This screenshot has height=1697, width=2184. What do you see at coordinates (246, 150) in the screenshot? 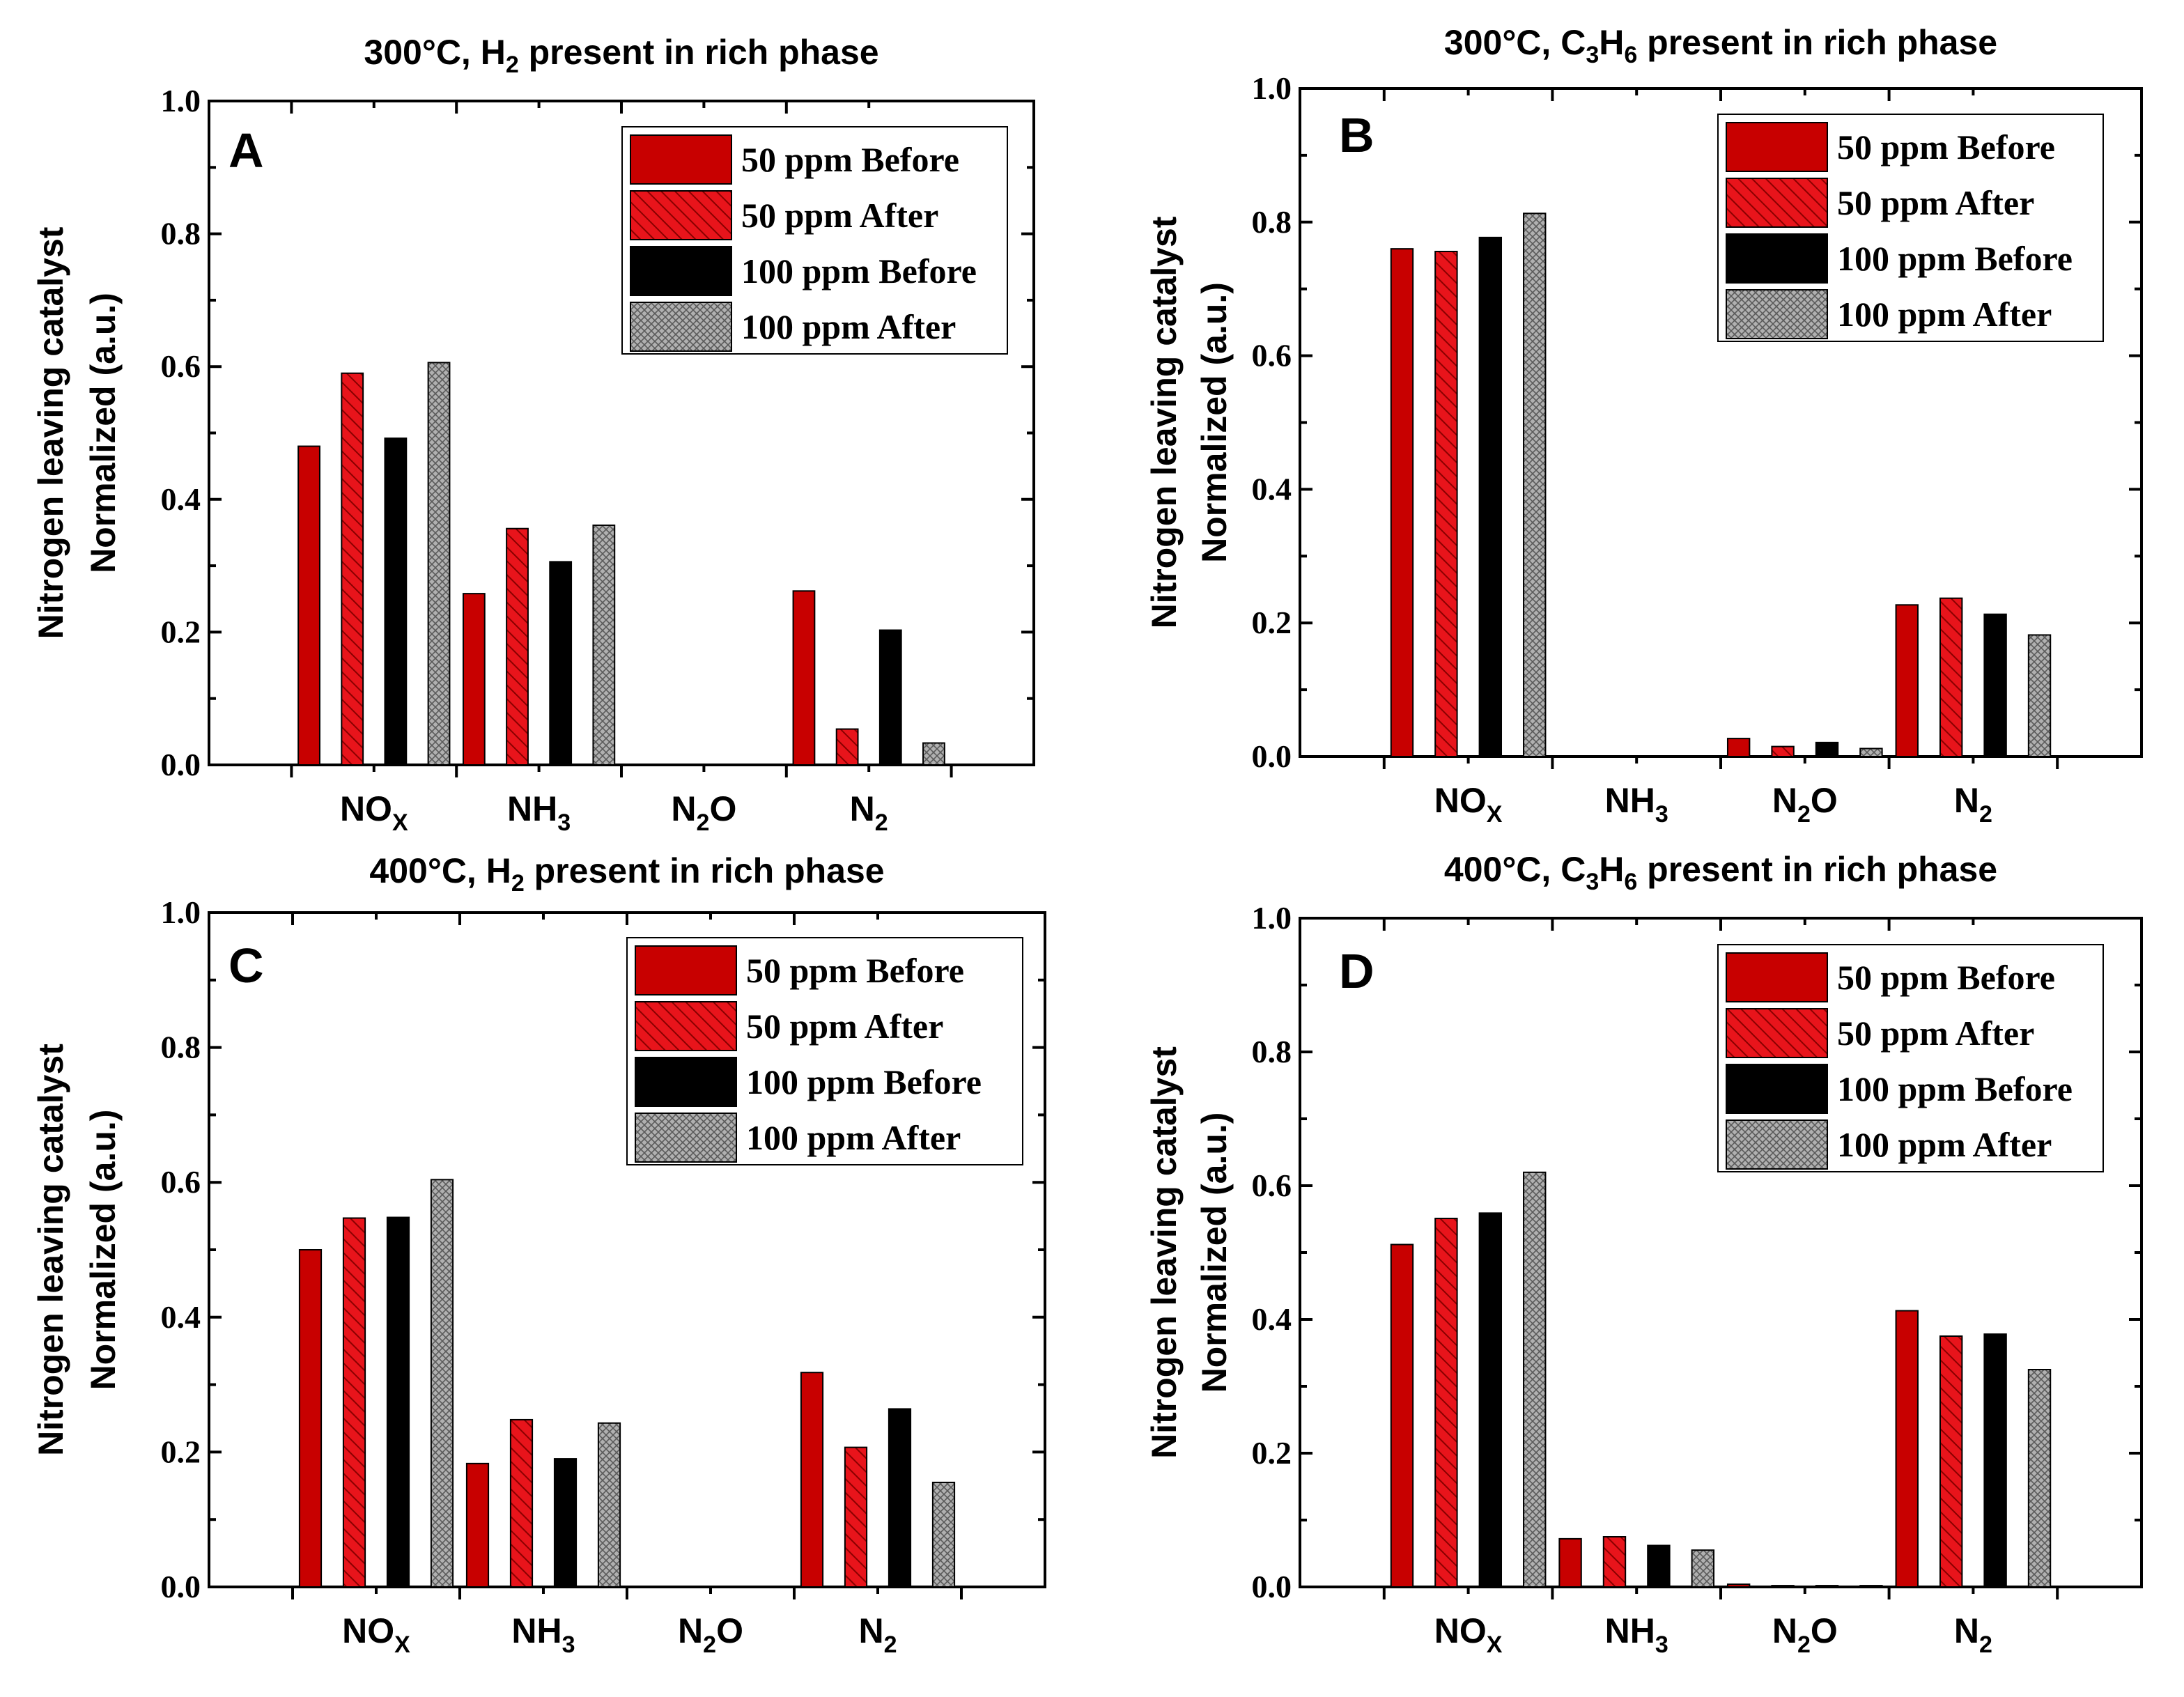
I see `panel-letter: A` at bounding box center [246, 150].